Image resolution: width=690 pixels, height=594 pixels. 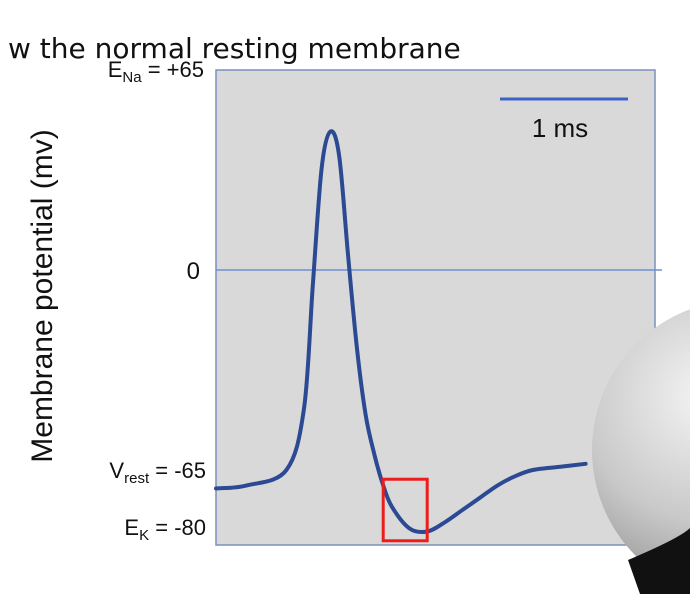 I want to click on sphere-shadow, so click(x=659, y=561).